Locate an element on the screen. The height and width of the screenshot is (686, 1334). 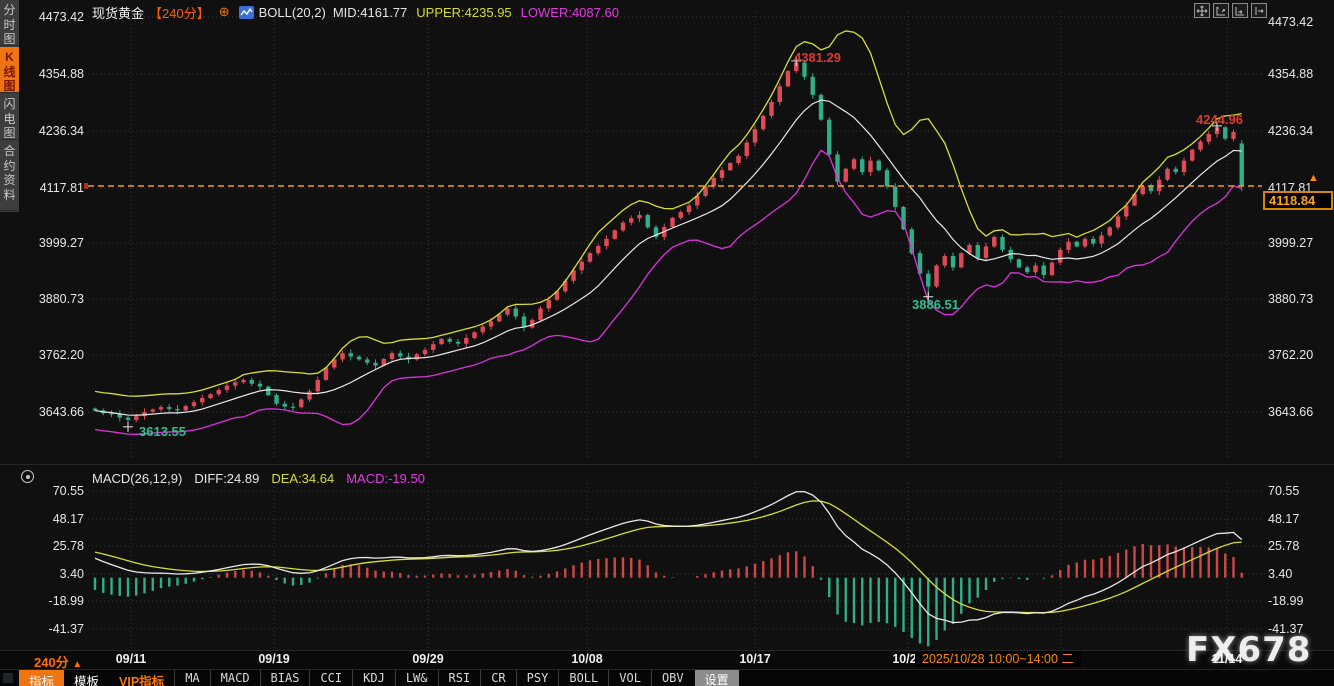
symbol-name: 现货黄金 is located at coordinates (118, 13).